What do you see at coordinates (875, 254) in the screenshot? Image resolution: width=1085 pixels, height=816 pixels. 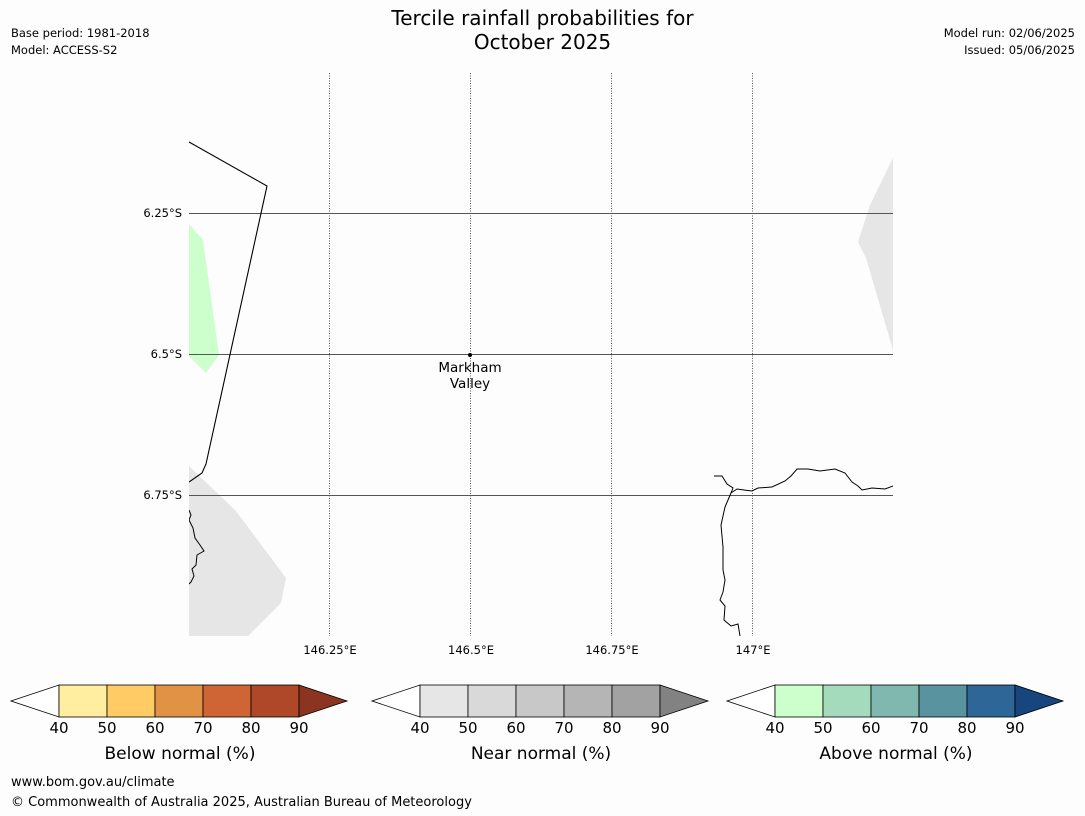 I see `near-normal-region-east` at bounding box center [875, 254].